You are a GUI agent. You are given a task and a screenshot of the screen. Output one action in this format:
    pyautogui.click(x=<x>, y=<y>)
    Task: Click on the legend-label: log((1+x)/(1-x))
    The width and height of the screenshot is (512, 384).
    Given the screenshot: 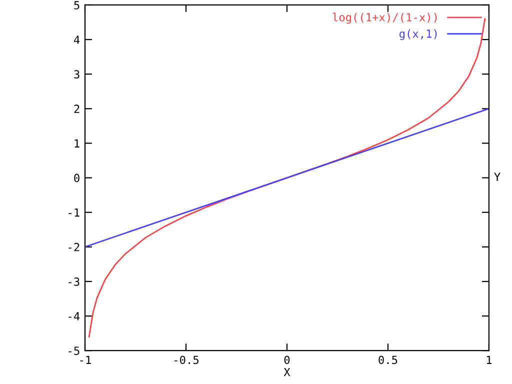 What is the action you would take?
    pyautogui.click(x=384, y=18)
    